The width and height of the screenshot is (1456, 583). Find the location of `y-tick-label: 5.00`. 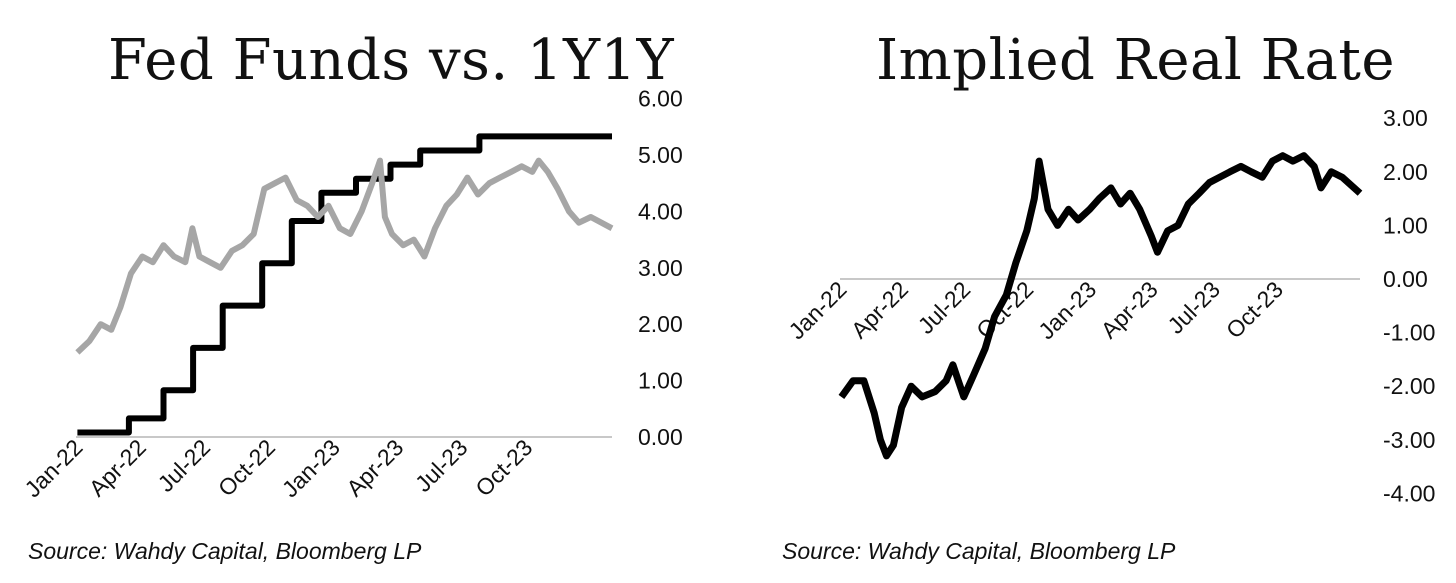

y-tick-label: 5.00 is located at coordinates (660, 155).